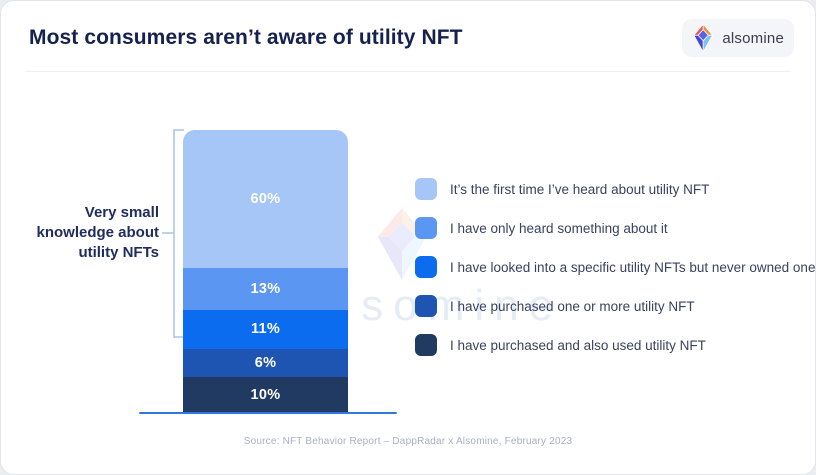  I want to click on bar-segment-purchased: 6%, so click(265, 362).